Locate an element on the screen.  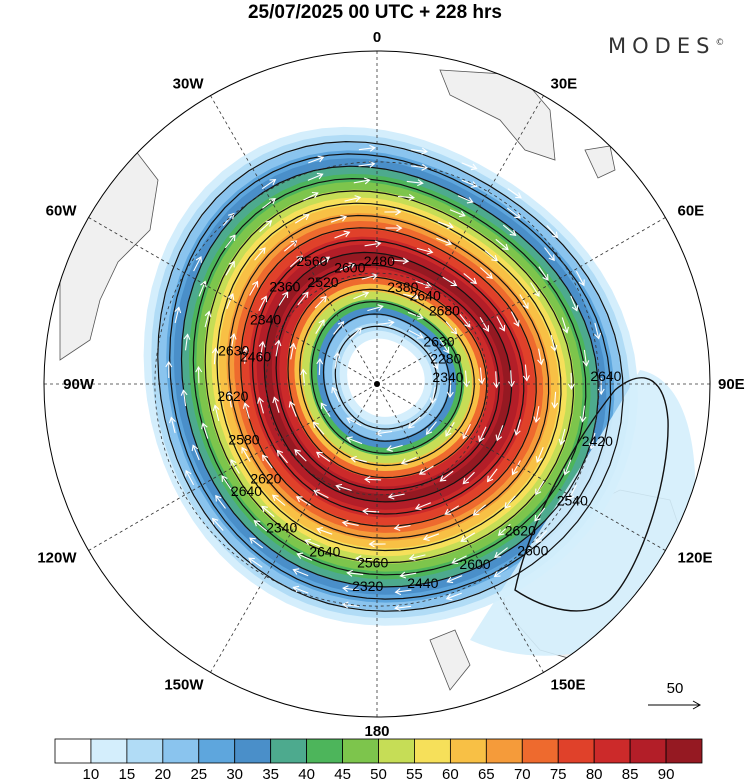
contour-label: 2280 is located at coordinates (445, 359).